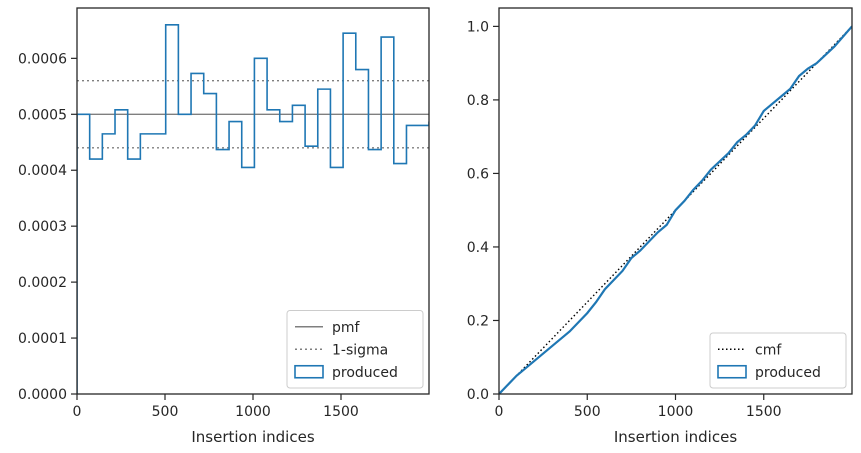 The width and height of the screenshot is (861, 453). I want to click on y-tick-label: 0.0001, so click(42, 339).